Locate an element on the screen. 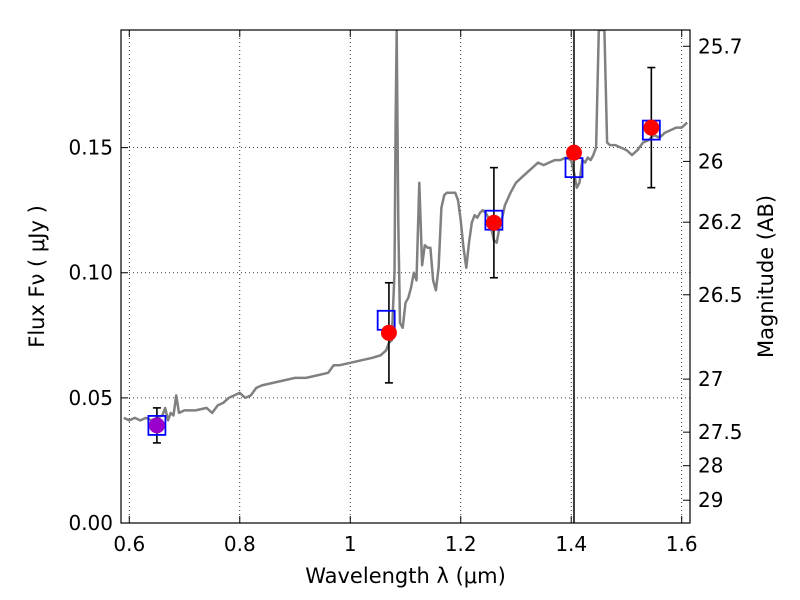 This screenshot has width=800, height=600. y2-tick-label: 25.7 is located at coordinates (720, 46).